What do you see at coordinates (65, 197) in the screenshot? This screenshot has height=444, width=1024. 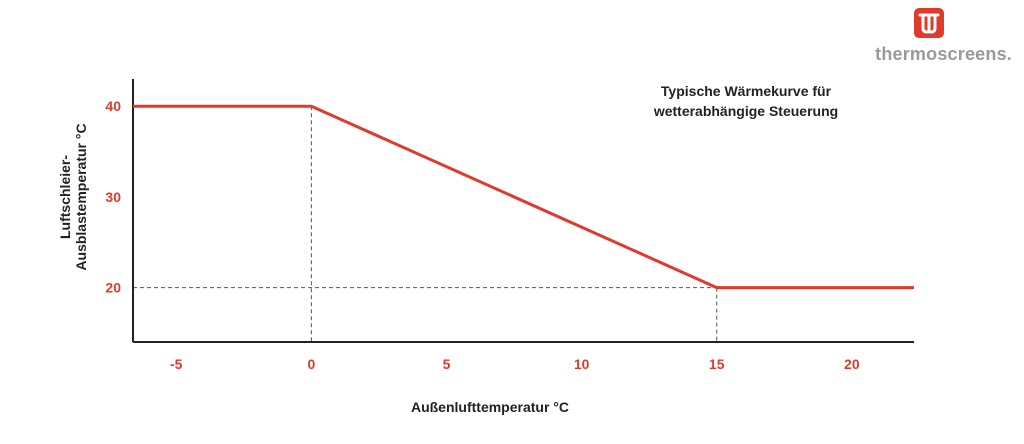 I see `y-axis-label-line: Luftschleier-` at bounding box center [65, 197].